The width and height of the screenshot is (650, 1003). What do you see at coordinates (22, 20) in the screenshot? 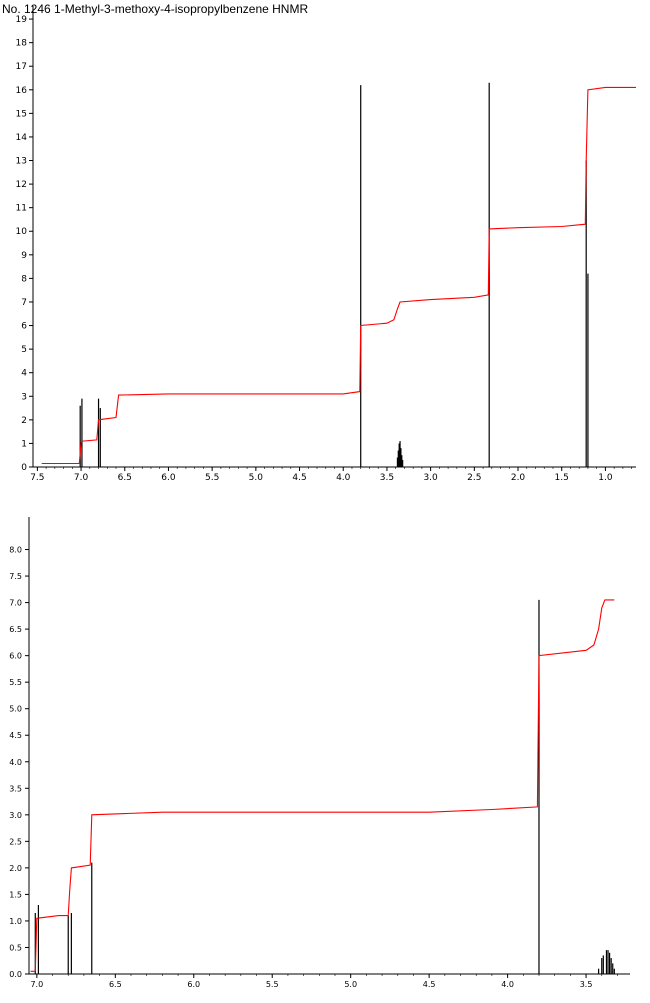
I see `y-tick-label: 19` at bounding box center [22, 20].